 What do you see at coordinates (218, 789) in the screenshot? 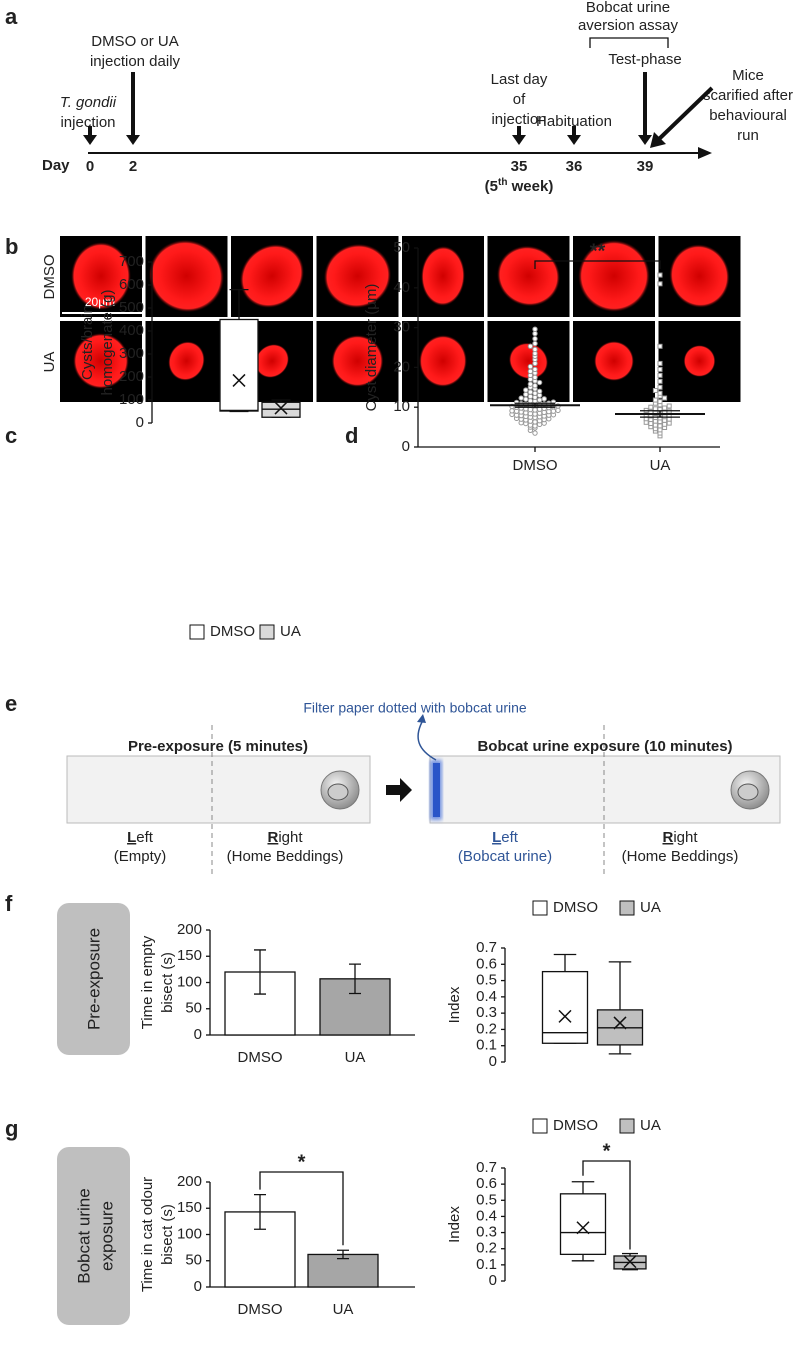
I see `arena` at bounding box center [218, 789].